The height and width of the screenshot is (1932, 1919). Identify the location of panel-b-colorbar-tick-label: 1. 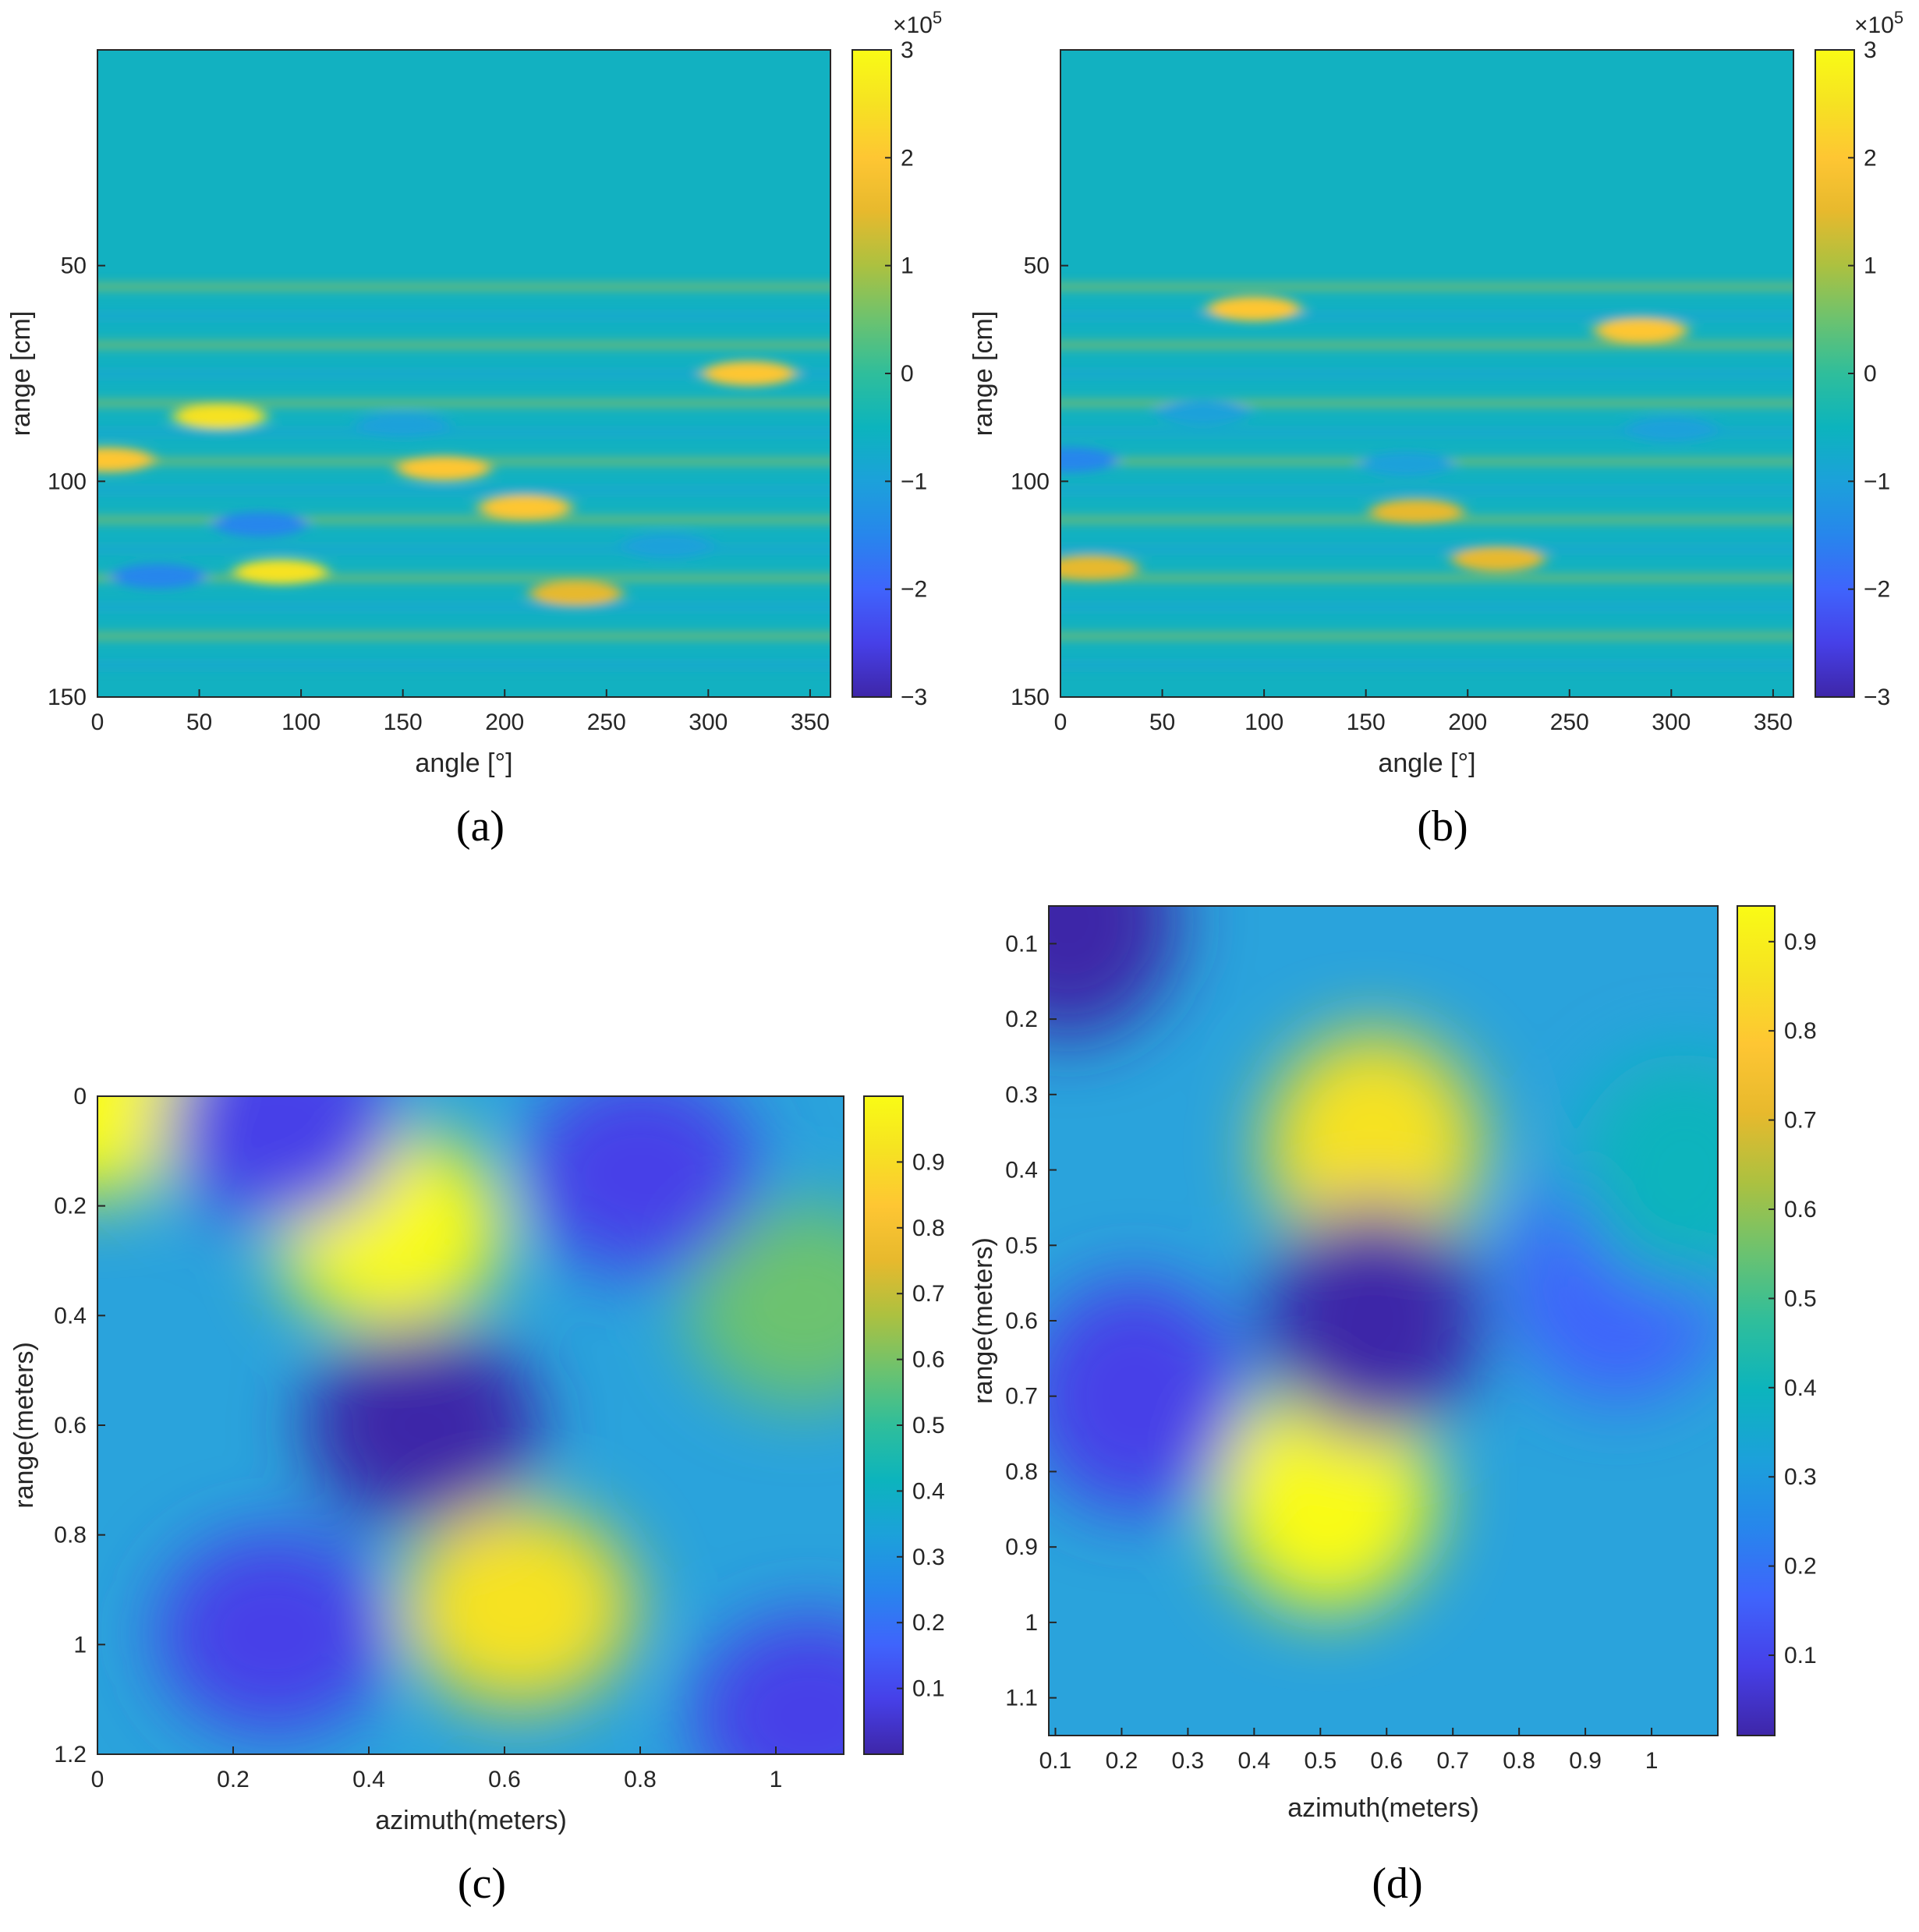
(1871, 266).